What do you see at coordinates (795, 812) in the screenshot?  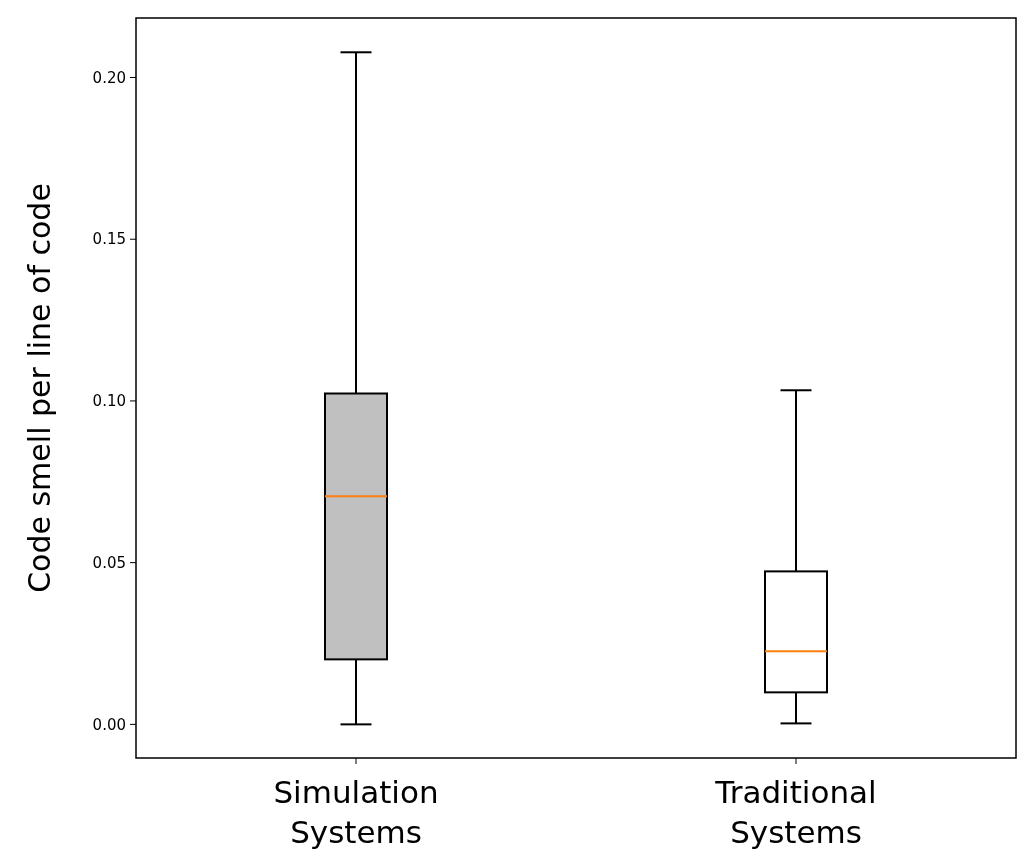 I see `x-tick-label: Traditional Systems` at bounding box center [795, 812].